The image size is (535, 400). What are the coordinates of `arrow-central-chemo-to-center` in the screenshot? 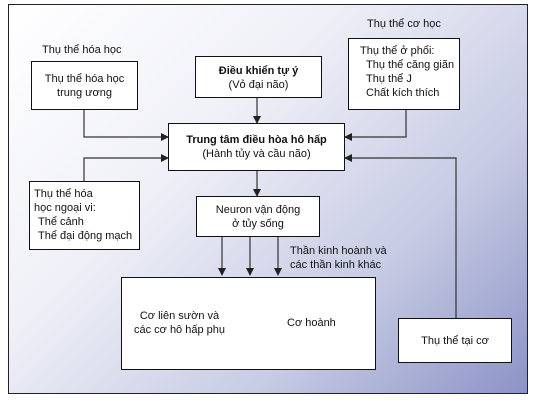 It's located at (126, 125).